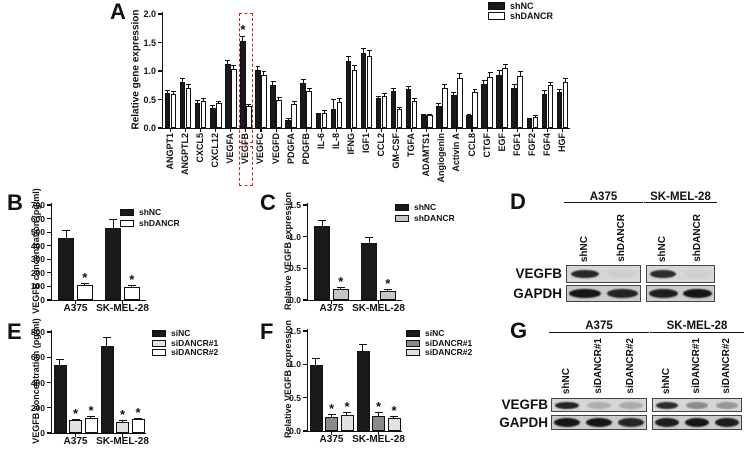  What do you see at coordinates (598, 366) in the screenshot?
I see `lane-label-text: siDANCR#1` at bounding box center [598, 366].